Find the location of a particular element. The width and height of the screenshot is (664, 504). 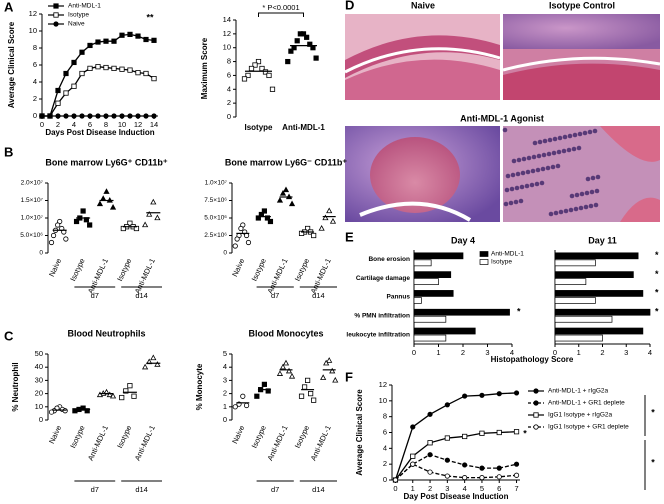

y-tick-label: 3 is located at coordinates (225, 379).